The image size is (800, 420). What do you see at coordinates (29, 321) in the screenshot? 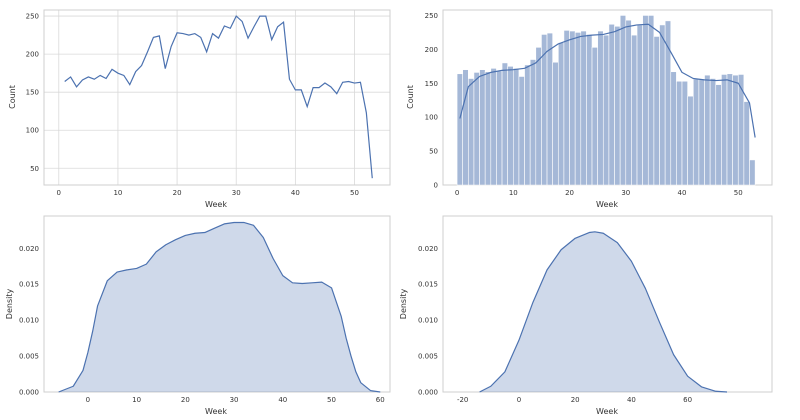
I see `y-tick-label: 0.010` at bounding box center [29, 321].